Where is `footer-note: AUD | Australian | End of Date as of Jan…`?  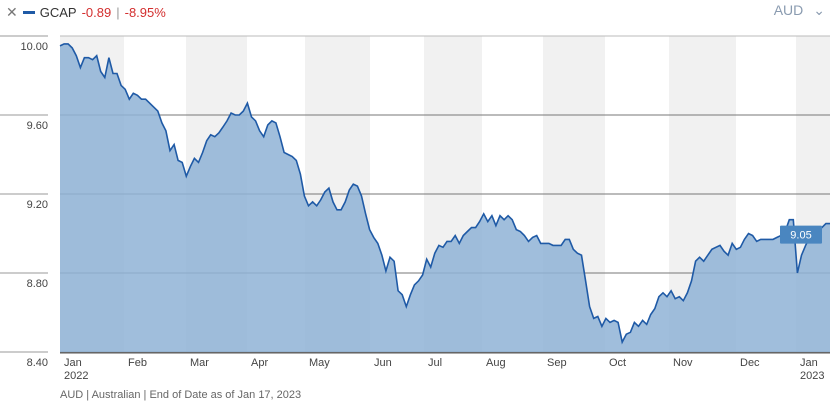
footer-note: AUD | Australian | End of Date as of Jan… is located at coordinates (181, 395).